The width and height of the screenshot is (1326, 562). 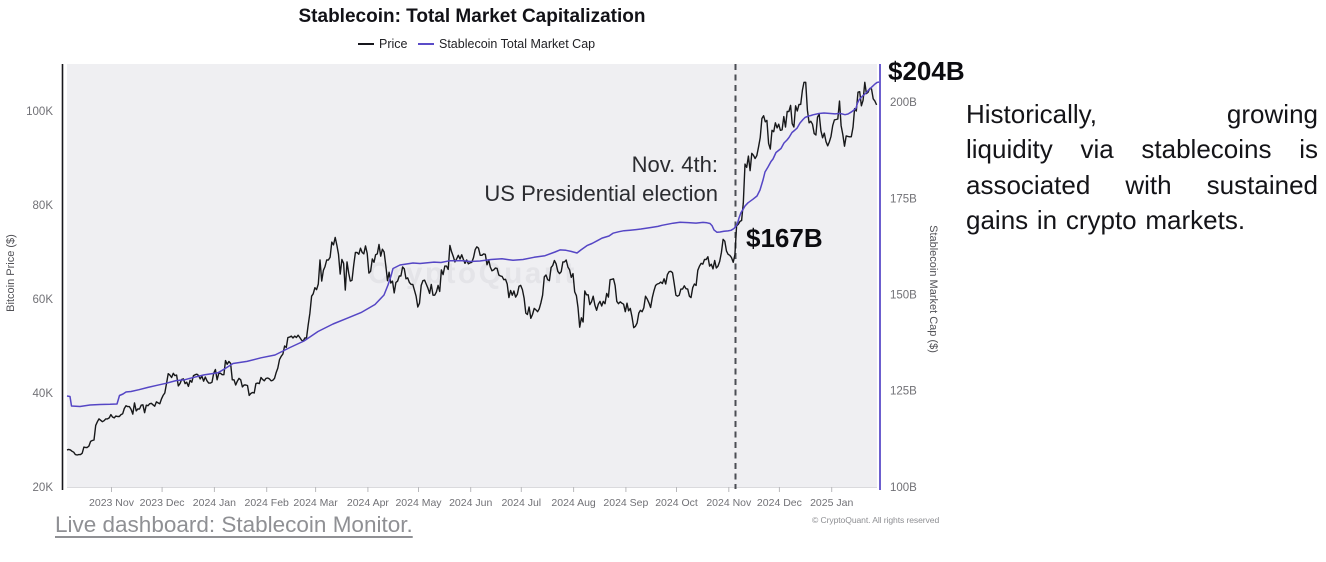 I want to click on svg-text: Bitcoin Price ($), so click(x=11, y=273).